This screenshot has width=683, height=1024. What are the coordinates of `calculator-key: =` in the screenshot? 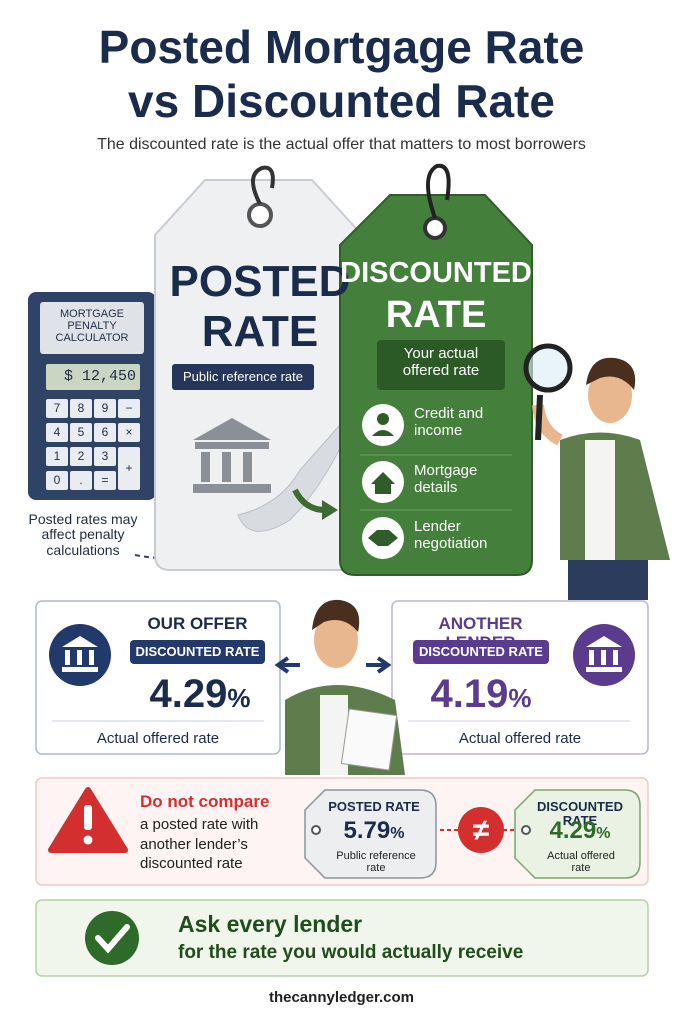 It's located at (105, 480).